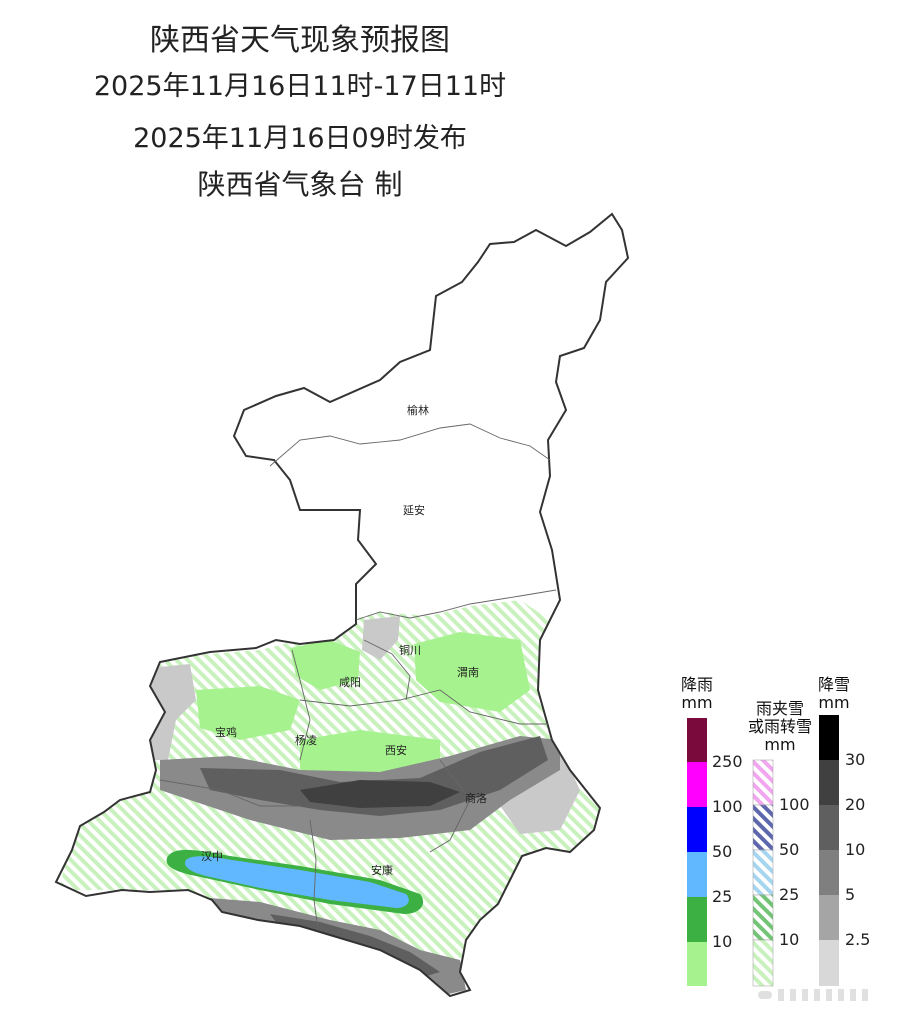 Image resolution: width=900 pixels, height=1020 pixels. What do you see at coordinates (374, 776) in the screenshot?
I see `snow-10-band` at bounding box center [374, 776].